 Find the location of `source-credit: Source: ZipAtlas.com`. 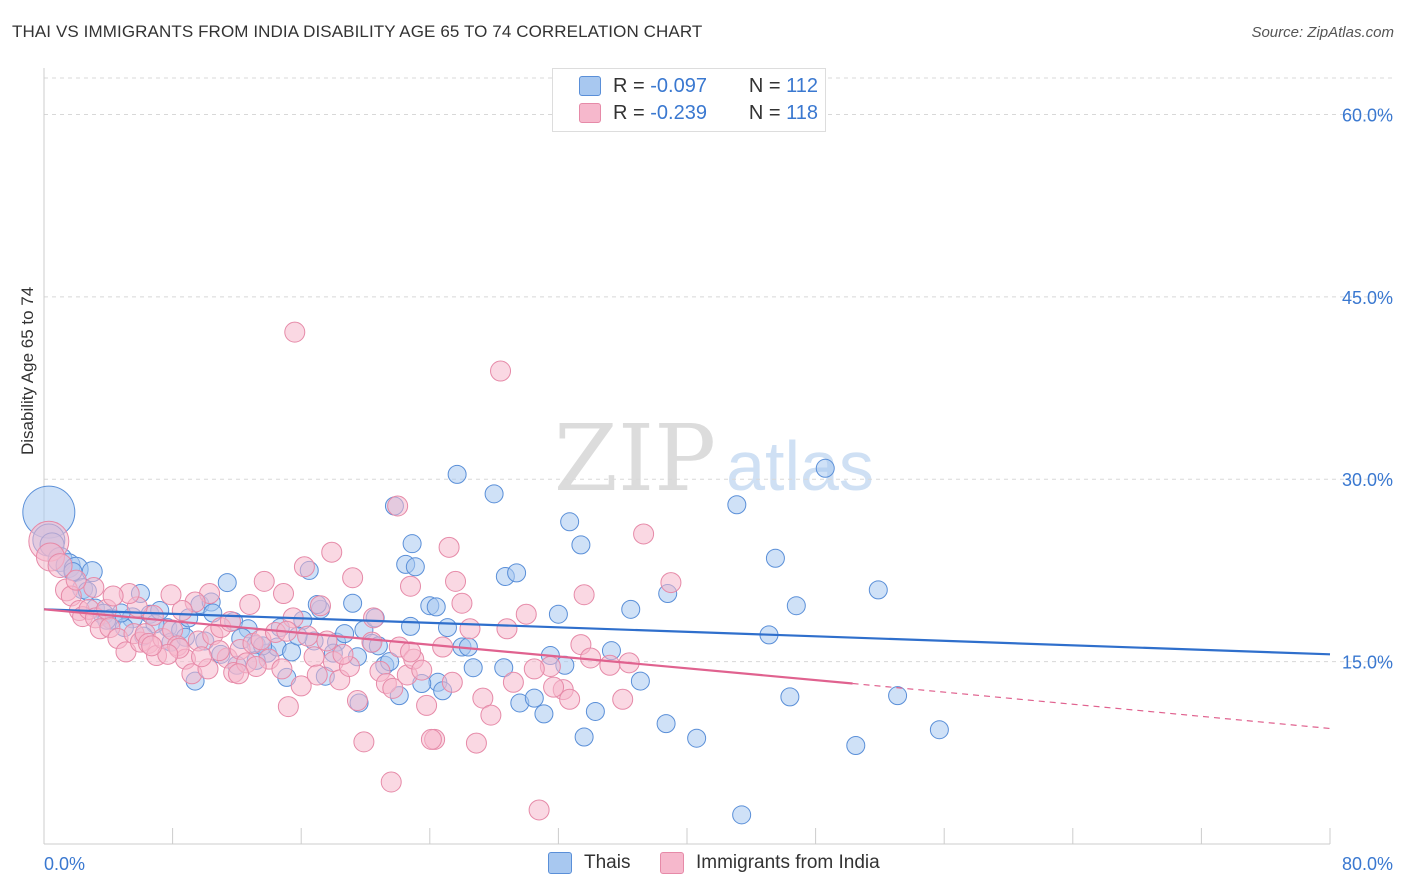

source-credit: Source: ZipAtlas.com is located at coordinates (1322, 32).